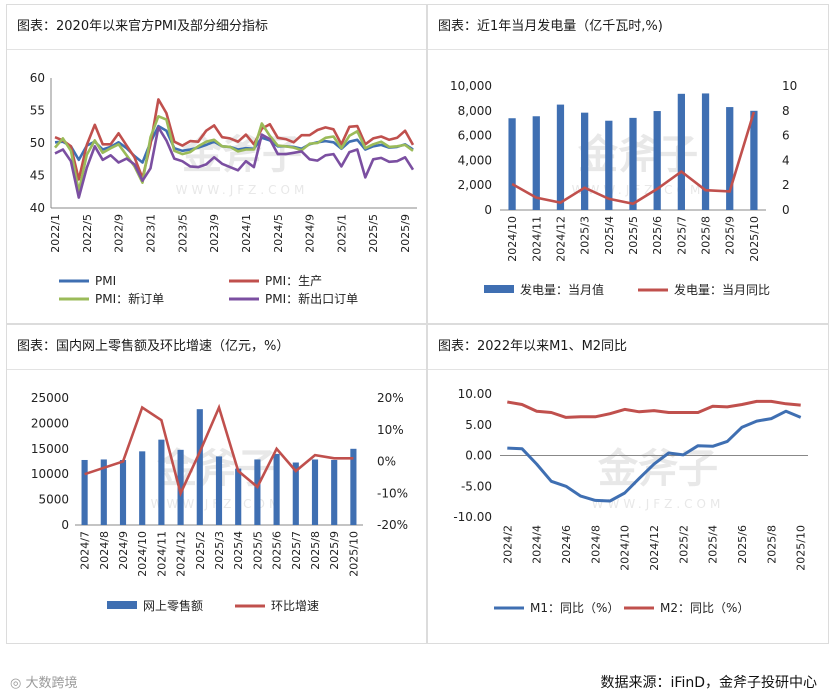 The height and width of the screenshot is (696, 833). Describe the element at coordinates (353, 486) in the screenshot. I see `bar-2025/10` at that location.